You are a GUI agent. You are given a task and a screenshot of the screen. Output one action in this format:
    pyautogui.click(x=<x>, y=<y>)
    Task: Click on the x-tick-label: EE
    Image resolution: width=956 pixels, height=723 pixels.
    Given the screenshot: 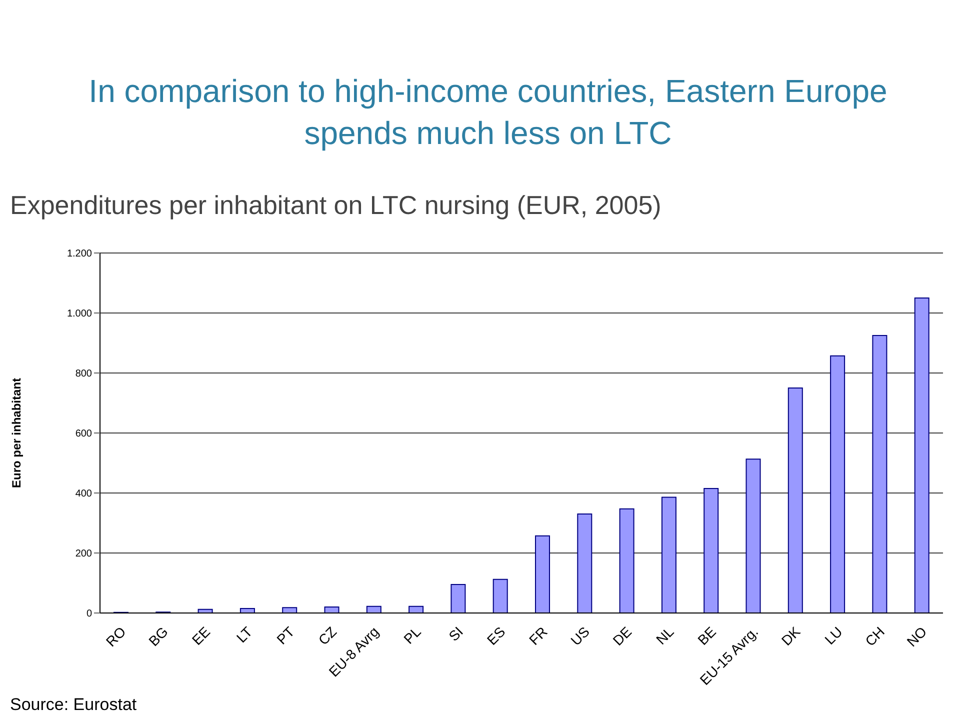 What is the action you would take?
    pyautogui.click(x=201, y=635)
    